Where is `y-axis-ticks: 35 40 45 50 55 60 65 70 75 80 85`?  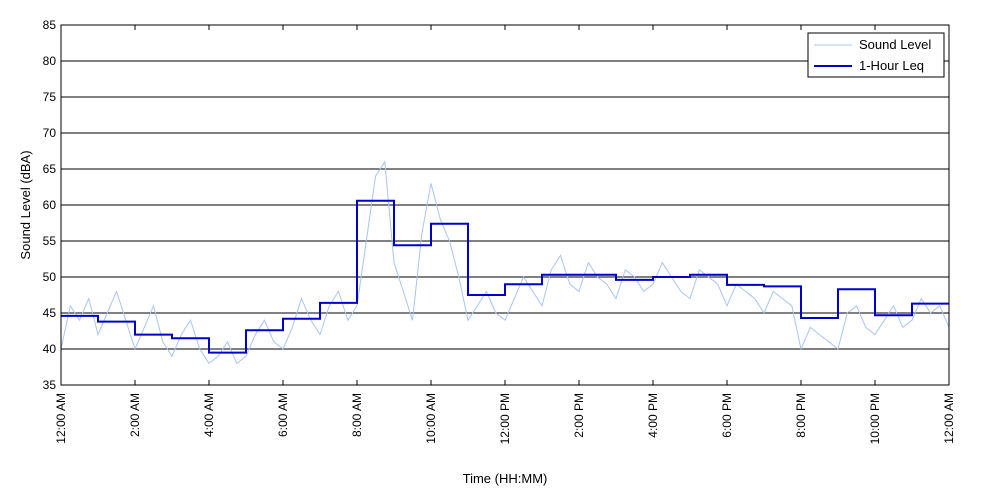 y-axis-ticks: 35 40 45 50 55 60 65 70 75 80 85 is located at coordinates (54, 205).